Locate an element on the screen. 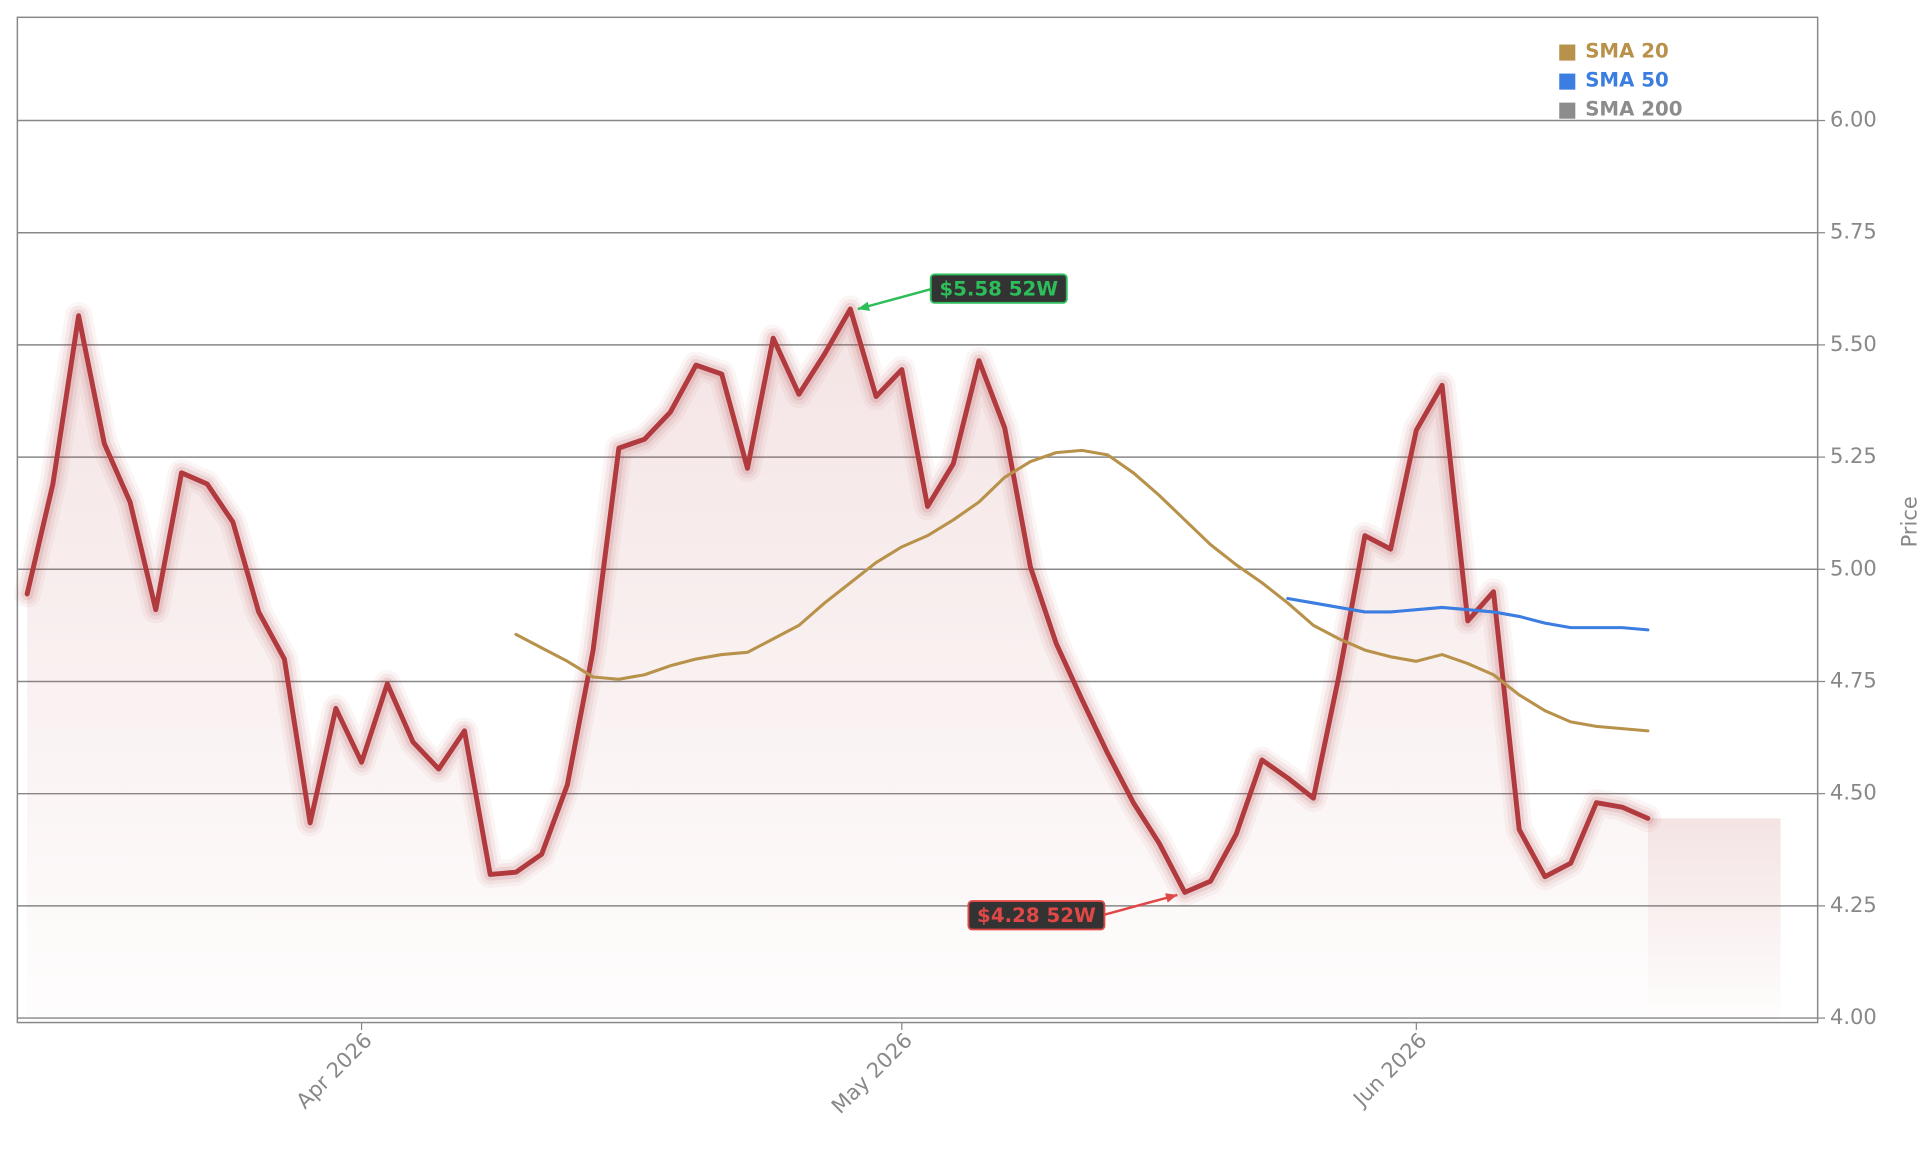 The image size is (1929, 1153). y-tick-label: 5.75 is located at coordinates (1853, 231).